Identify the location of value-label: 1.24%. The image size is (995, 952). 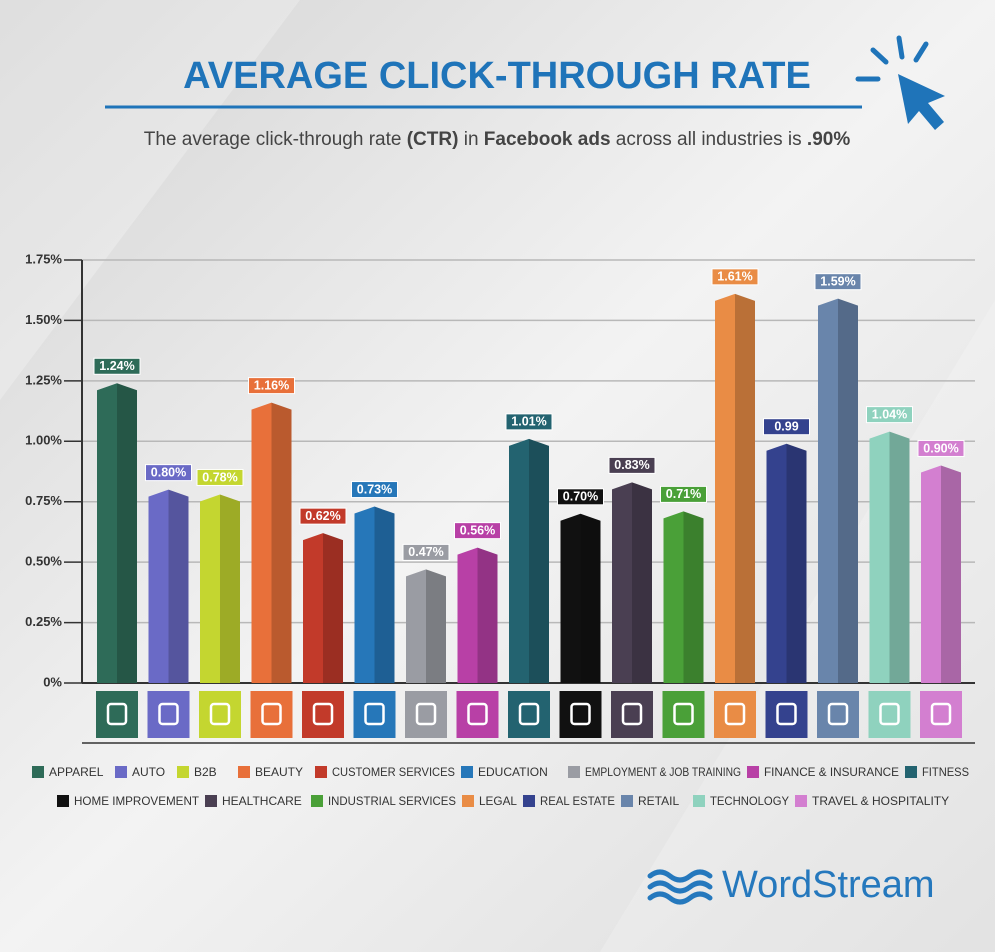
(116, 366).